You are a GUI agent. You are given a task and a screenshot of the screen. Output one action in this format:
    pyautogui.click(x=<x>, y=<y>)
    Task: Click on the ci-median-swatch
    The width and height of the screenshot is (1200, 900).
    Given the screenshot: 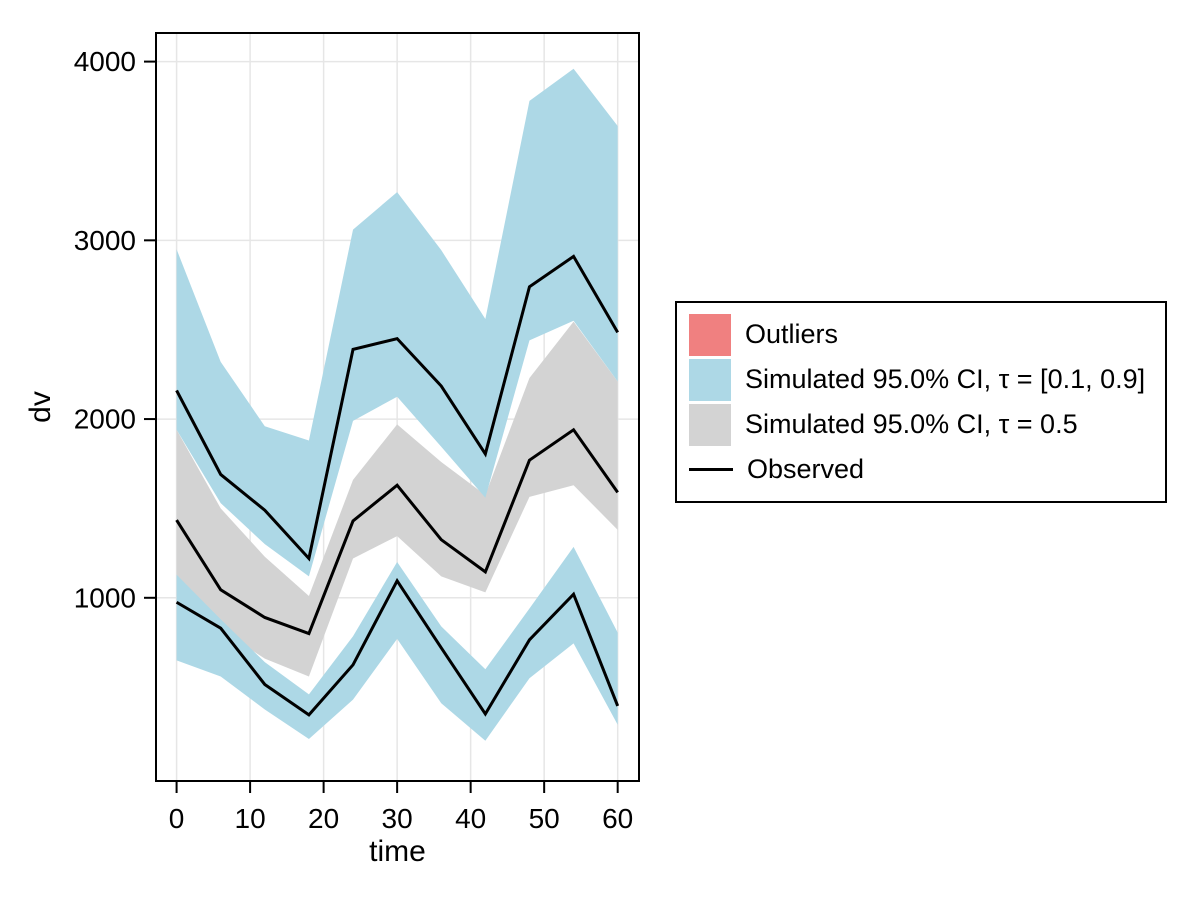 What is the action you would take?
    pyautogui.click(x=710, y=424)
    